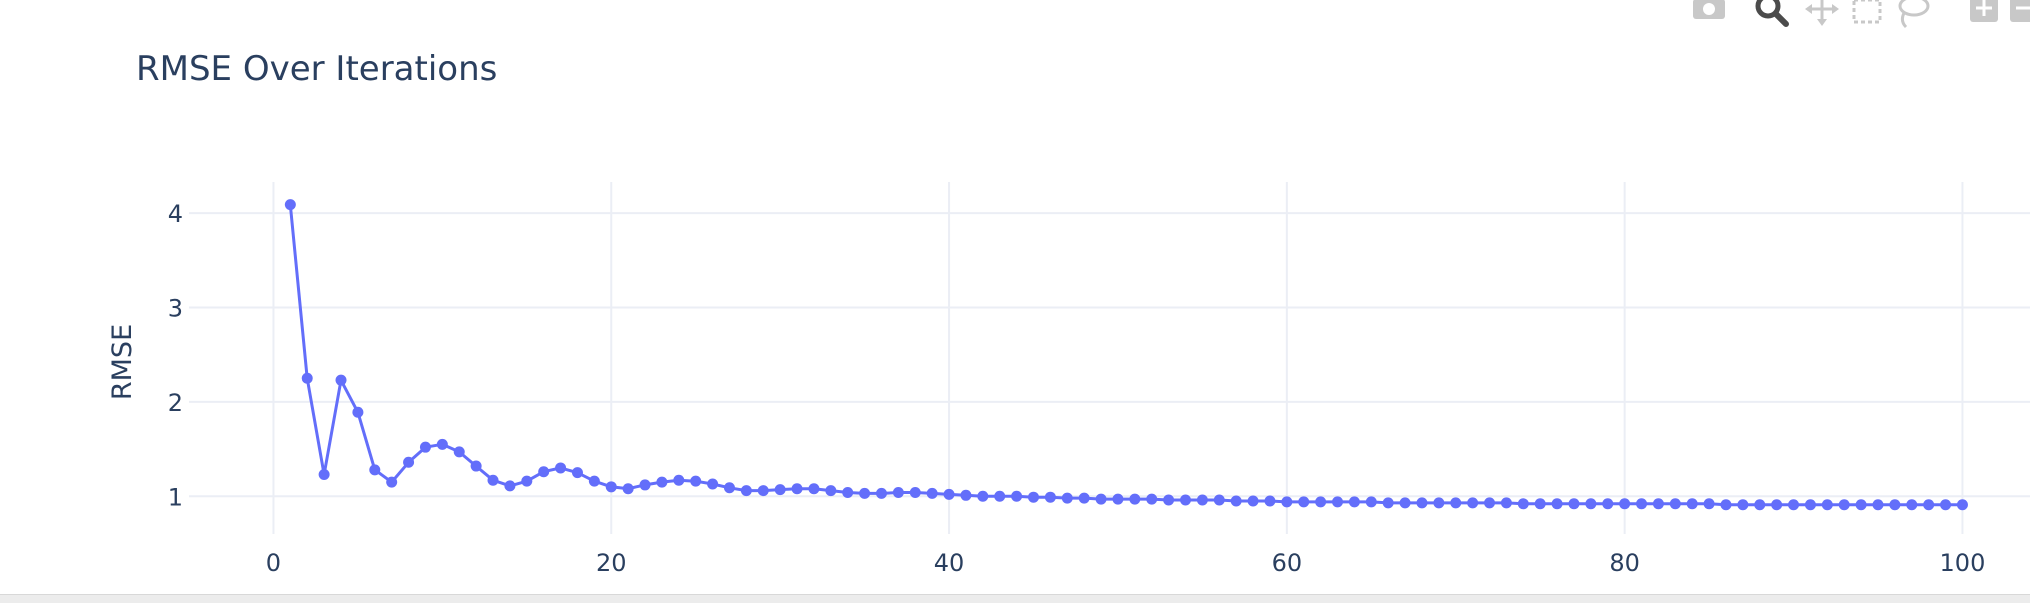 The image size is (2030, 603). I want to click on zoom-in-icon, so click(1984, 11).